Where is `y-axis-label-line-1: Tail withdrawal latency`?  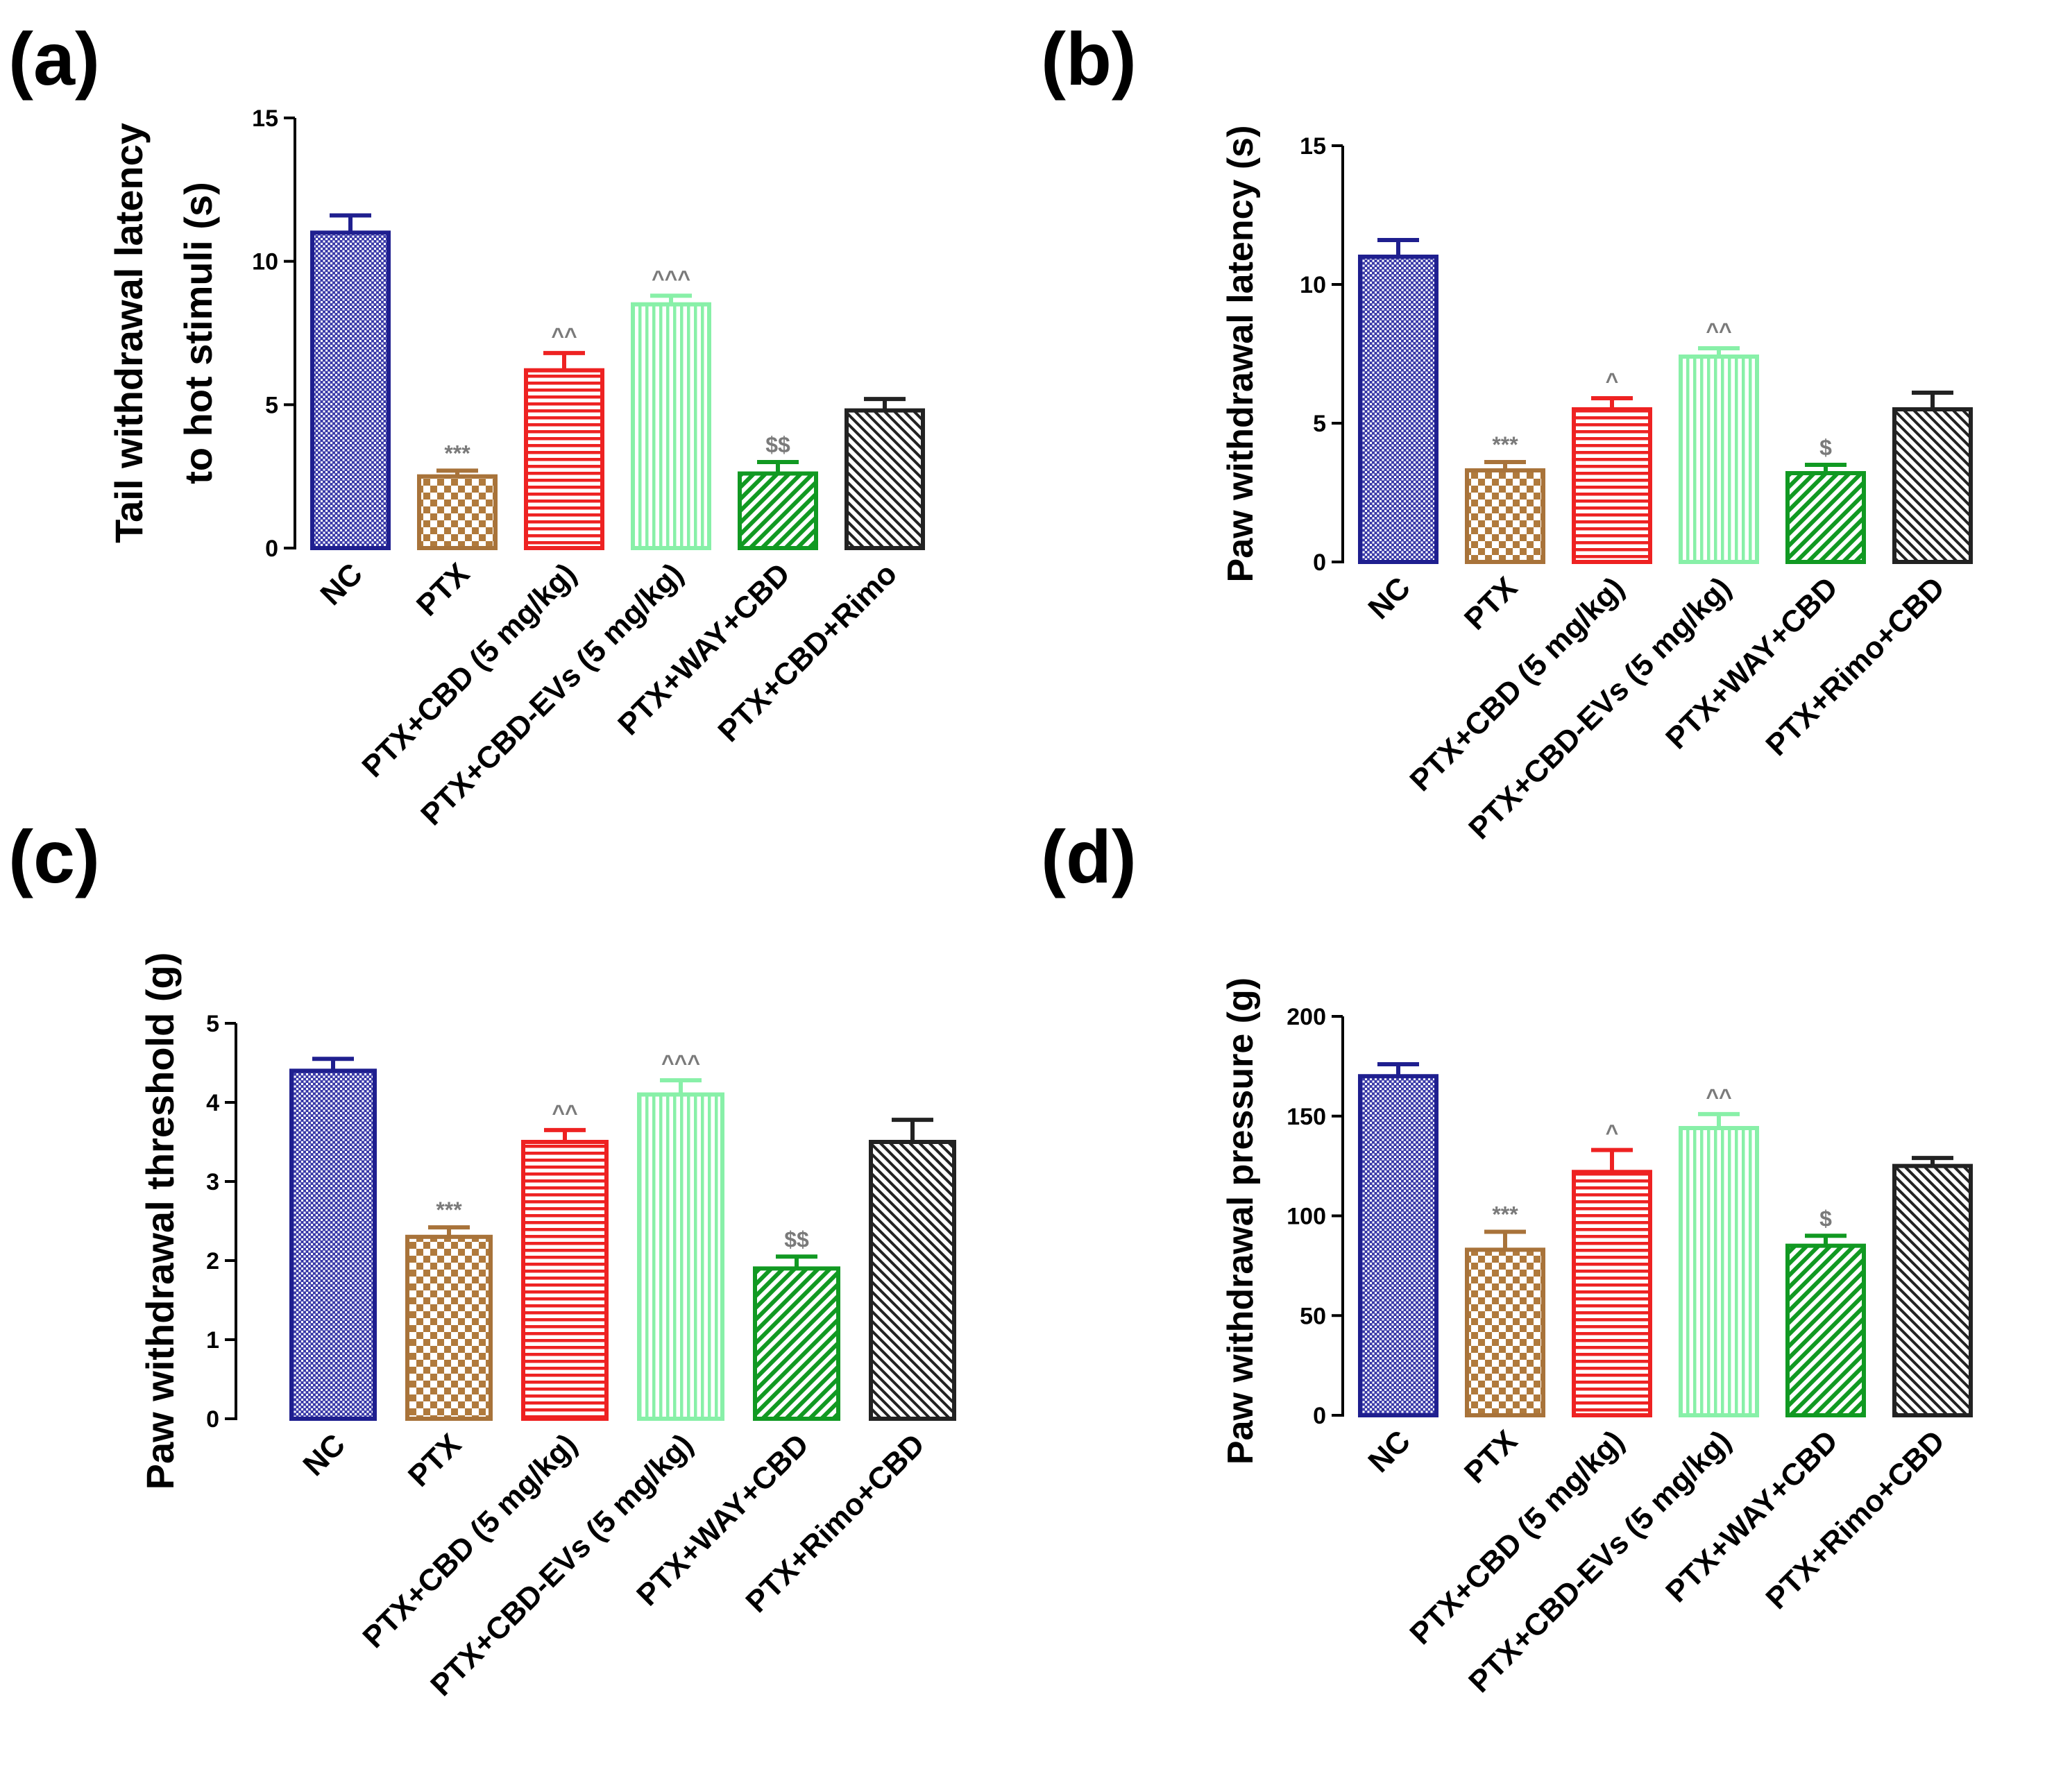
y-axis-label-line-1: Tail withdrawal latency is located at coordinates (129, 333).